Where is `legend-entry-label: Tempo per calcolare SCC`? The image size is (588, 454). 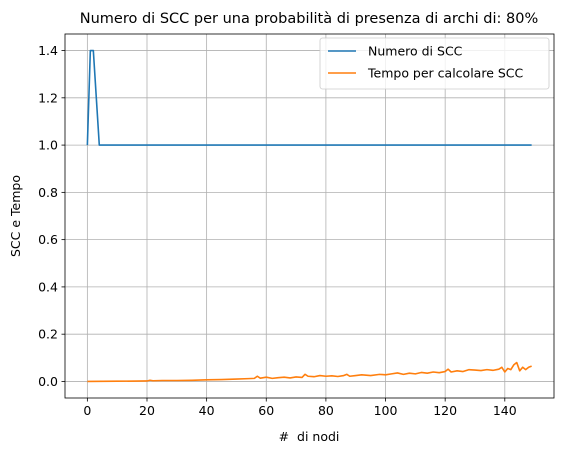
legend-entry-label: Tempo per calcolare SCC is located at coordinates (445, 73).